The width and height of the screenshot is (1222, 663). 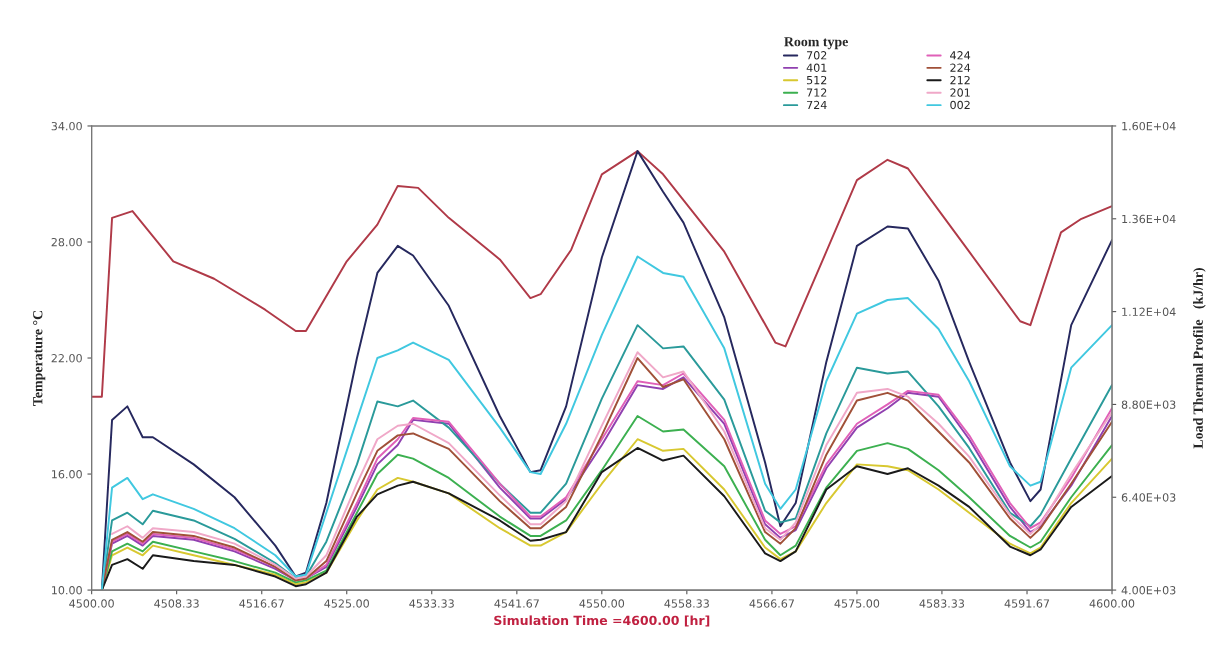 What do you see at coordinates (960, 105) in the screenshot?
I see `legend-label: 002` at bounding box center [960, 105].